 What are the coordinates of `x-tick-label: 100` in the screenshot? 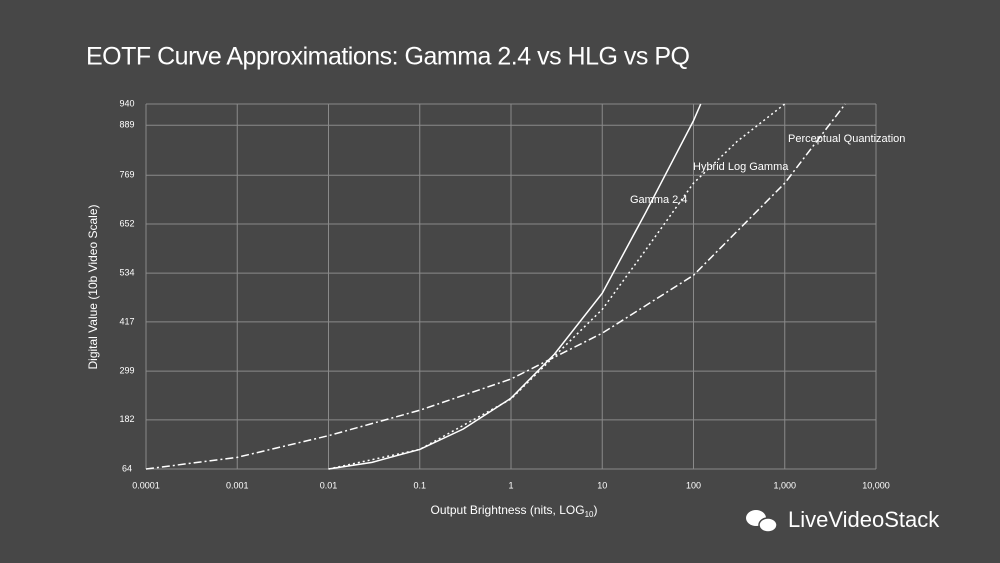 It's located at (693, 485).